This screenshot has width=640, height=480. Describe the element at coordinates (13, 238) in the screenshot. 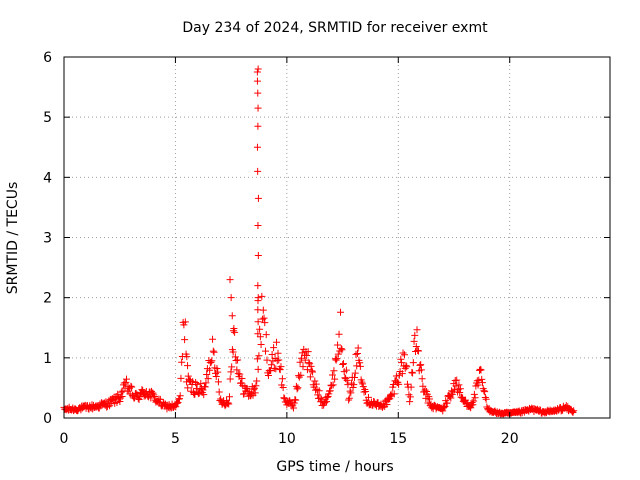

I see `y-axis-label: SRMTID / TECUs` at that location.